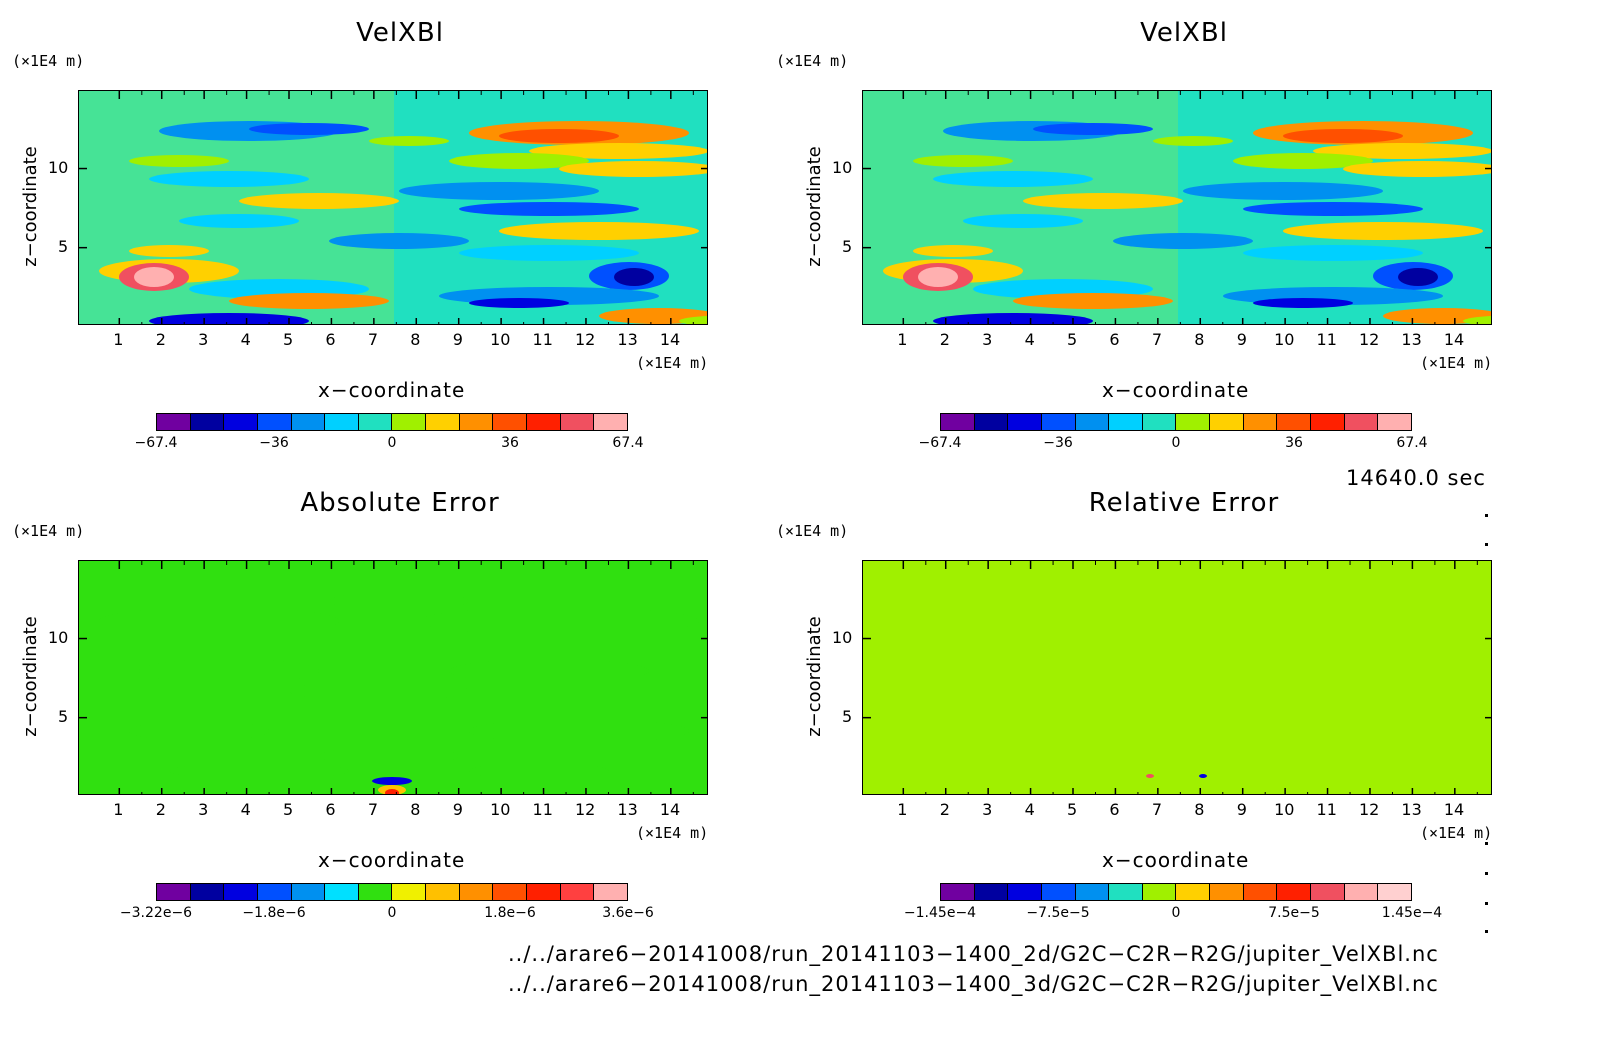  I want to click on panel-title: Relative Error, so click(1184, 503).